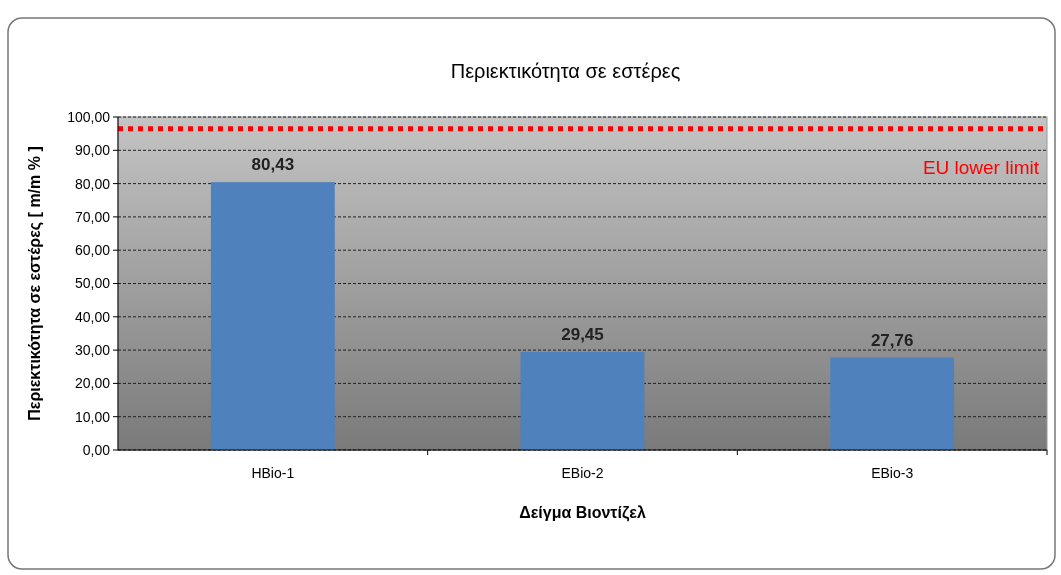  Describe the element at coordinates (92, 283) in the screenshot. I see `y-tick-label: 50,00` at that location.